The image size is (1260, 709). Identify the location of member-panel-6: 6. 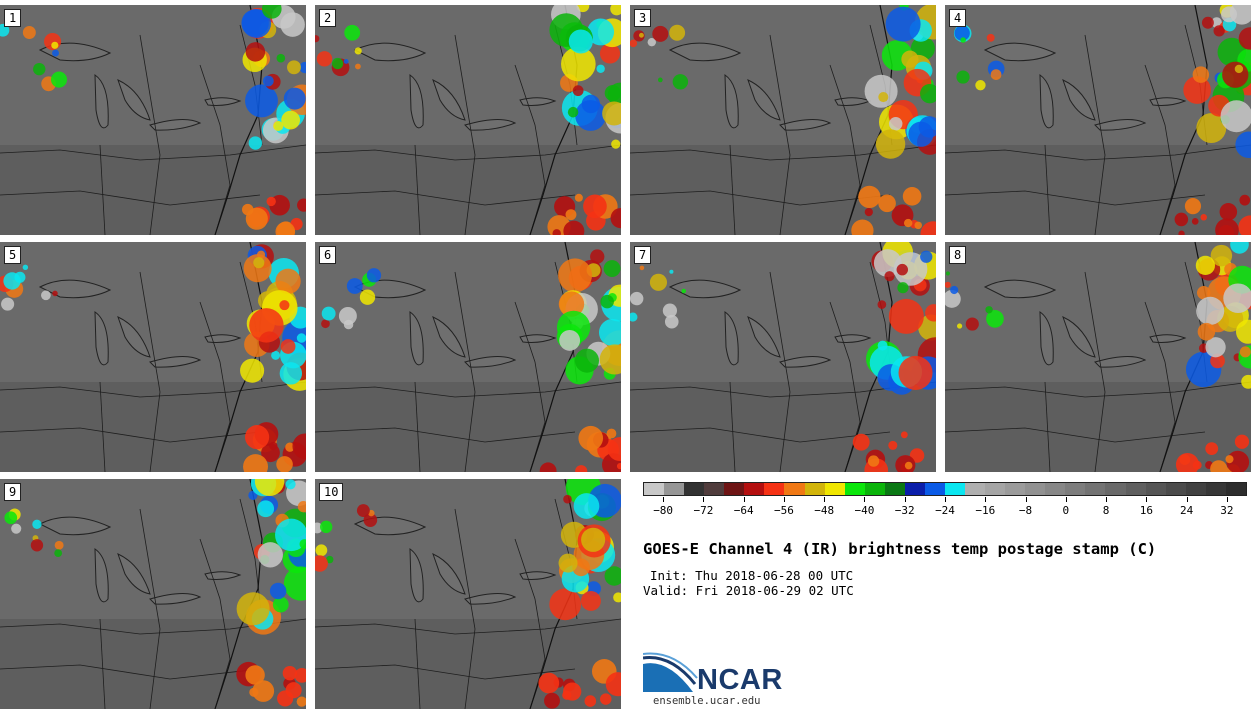
(468, 357).